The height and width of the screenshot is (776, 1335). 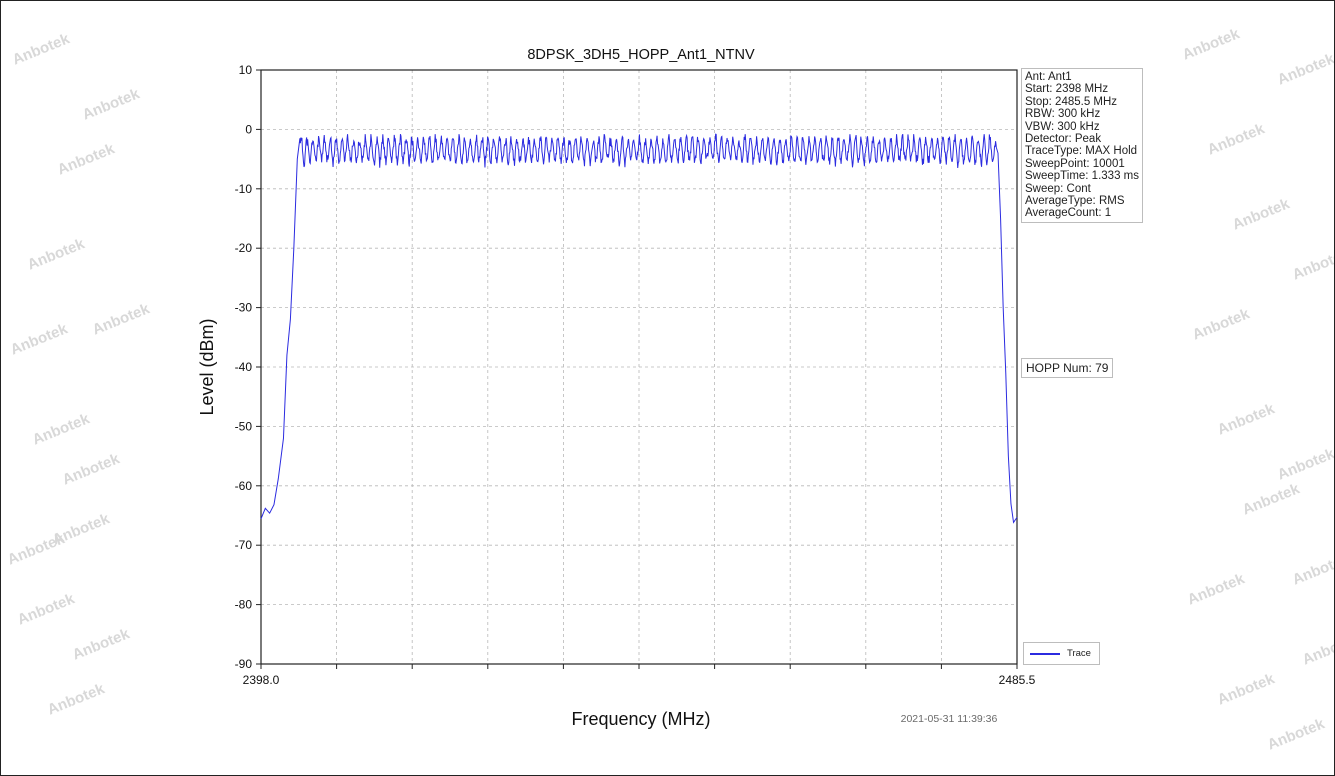 What do you see at coordinates (244, 605) in the screenshot?
I see `y-tick-label: -80` at bounding box center [244, 605].